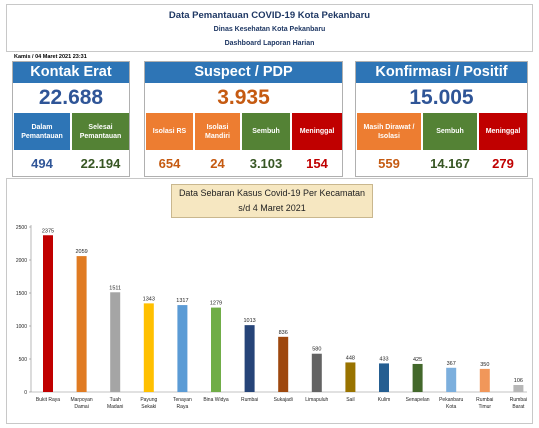 This screenshot has width=539, height=428. I want to click on dalam-pemantauan-value: 494, so click(42, 163).